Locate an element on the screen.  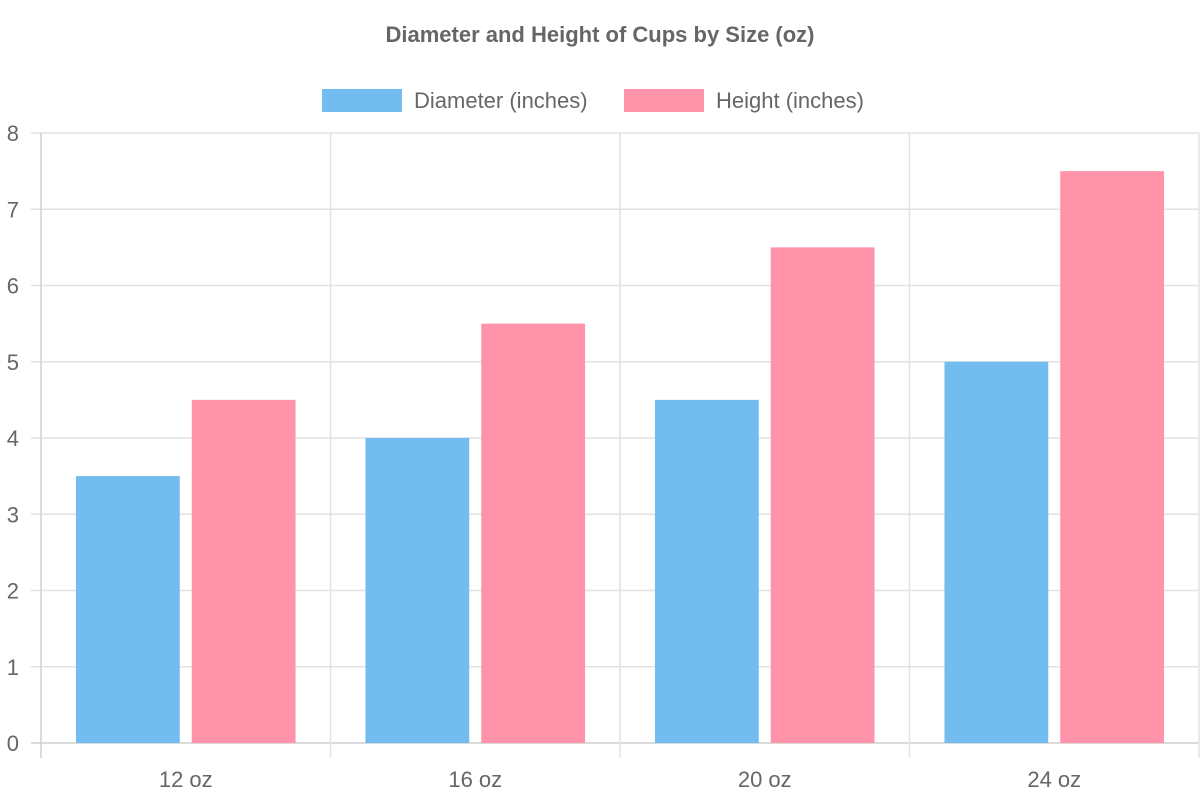
bar-diameter-12-oz is located at coordinates (127, 609).